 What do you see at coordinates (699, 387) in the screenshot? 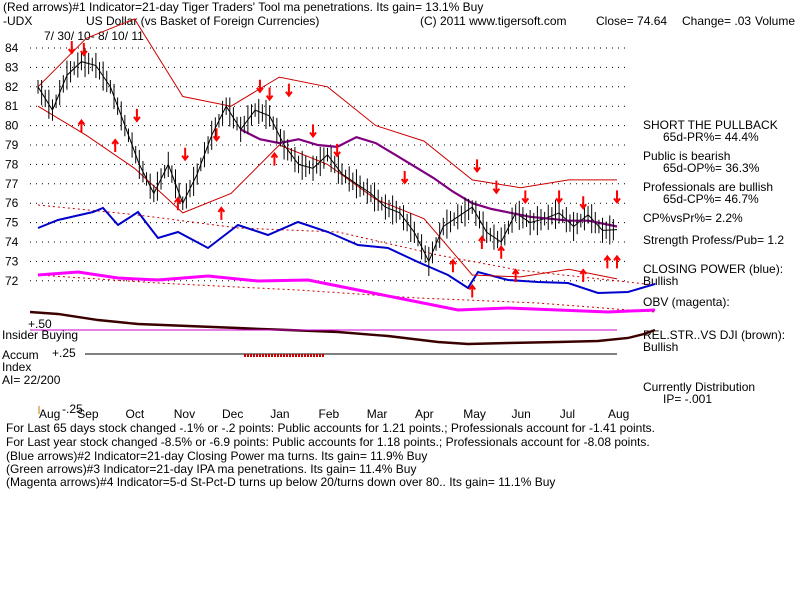
I see `distribution-status: Currently Distribution` at bounding box center [699, 387].